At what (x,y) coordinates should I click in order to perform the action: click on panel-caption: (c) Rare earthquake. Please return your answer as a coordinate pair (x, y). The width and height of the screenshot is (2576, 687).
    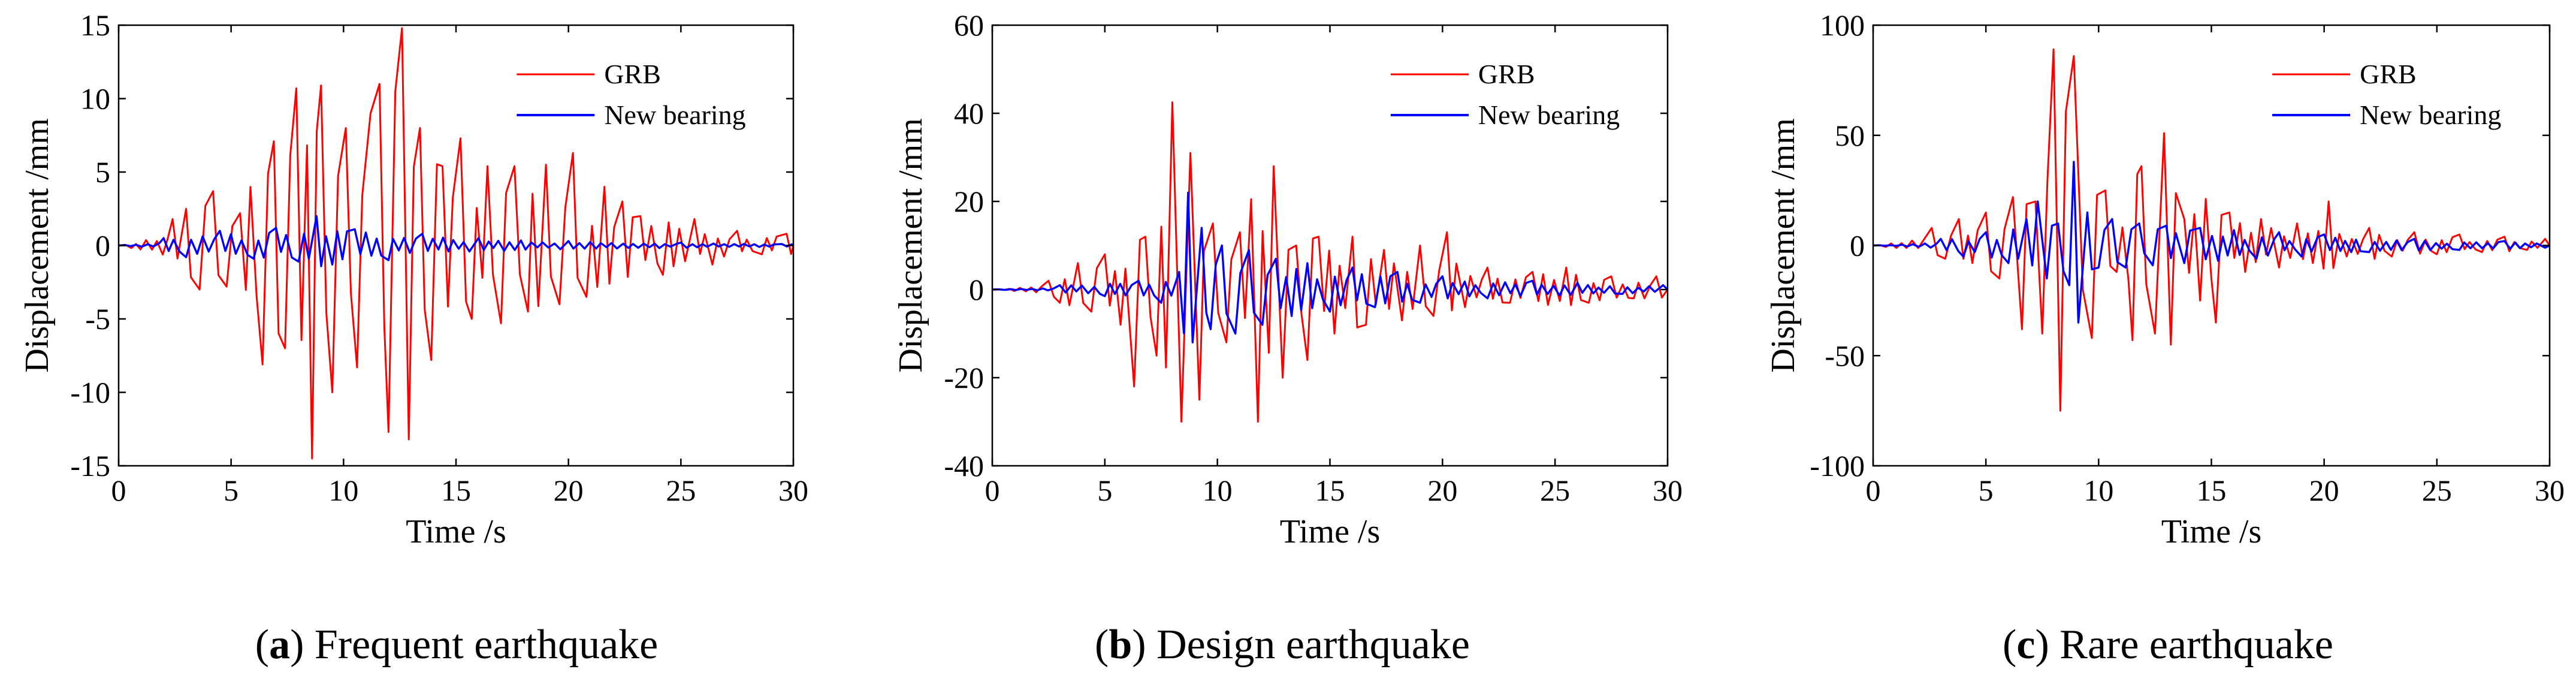
    Looking at the image, I should click on (2168, 645).